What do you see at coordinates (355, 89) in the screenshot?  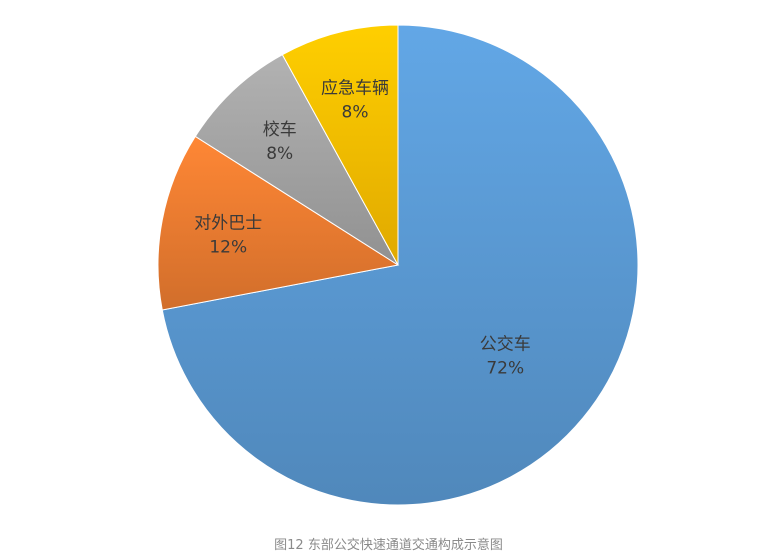 I see `slice-name-label: 应急车辆` at bounding box center [355, 89].